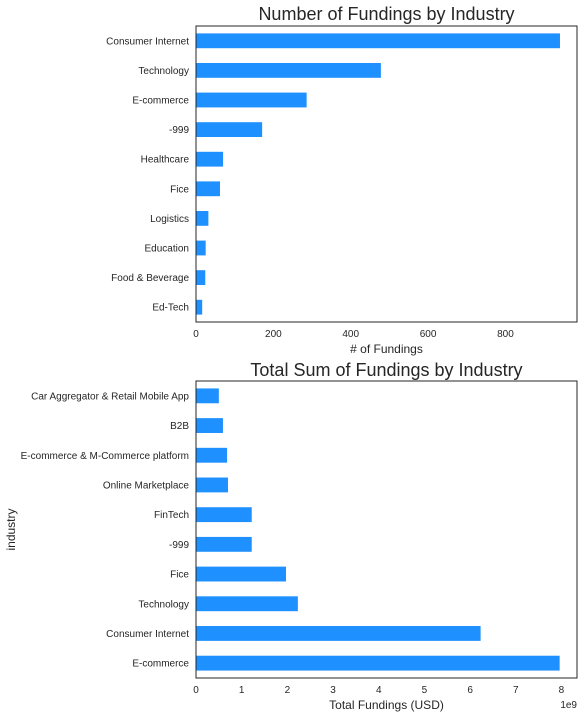 This screenshot has height=718, width=583. I want to click on x-tick-label: 4, so click(379, 690).